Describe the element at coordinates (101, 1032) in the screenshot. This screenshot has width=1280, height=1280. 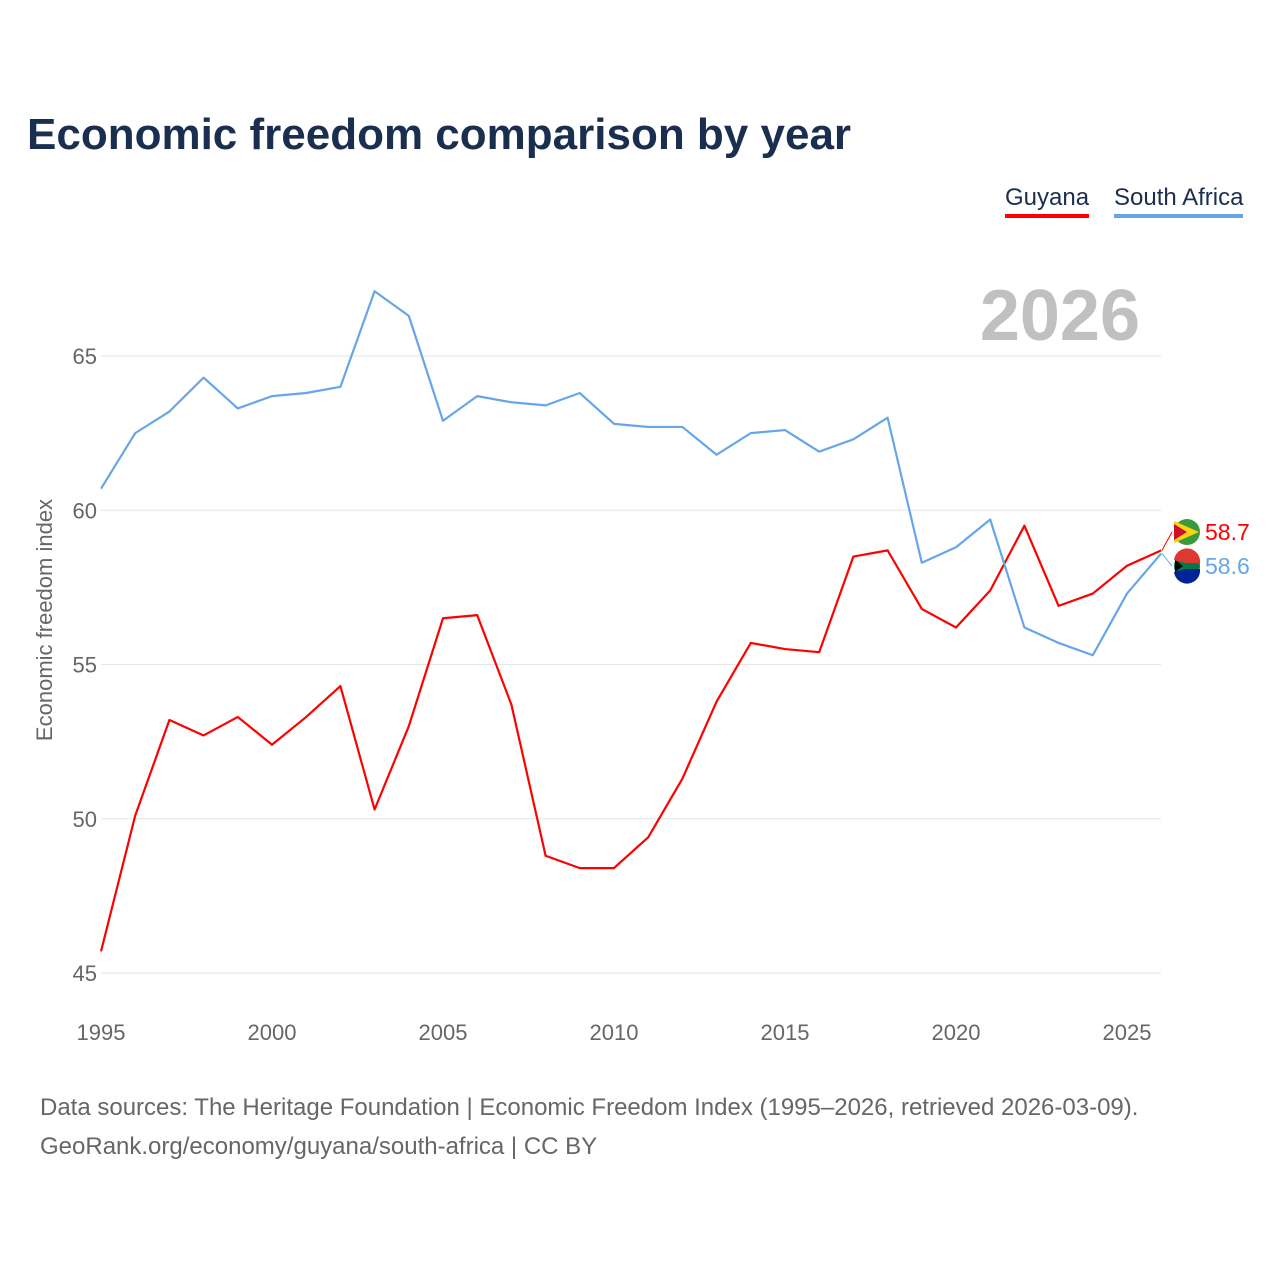
I see `x-tick-label: 1995` at that location.